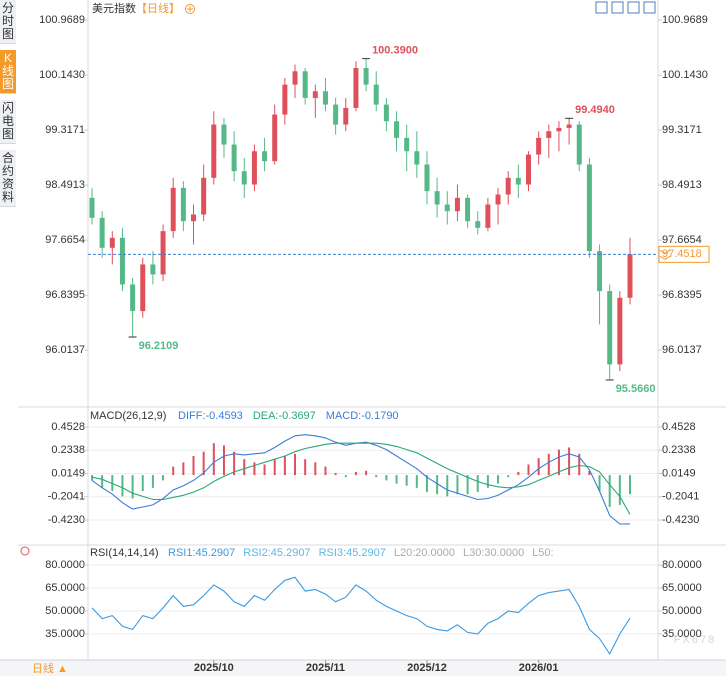 The image size is (726, 676). I want to click on y-tick-label: 0.4528, so click(679, 427).